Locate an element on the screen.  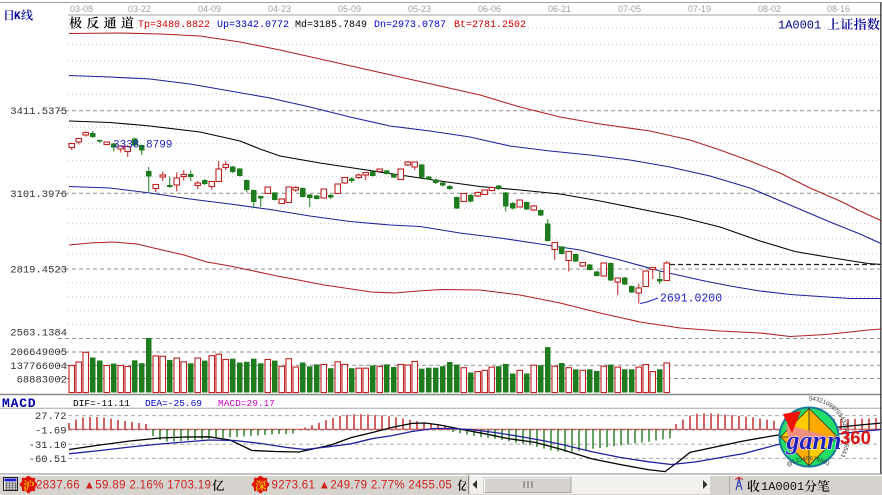
svg-text: Up=3342.0772 is located at coordinates (253, 25).